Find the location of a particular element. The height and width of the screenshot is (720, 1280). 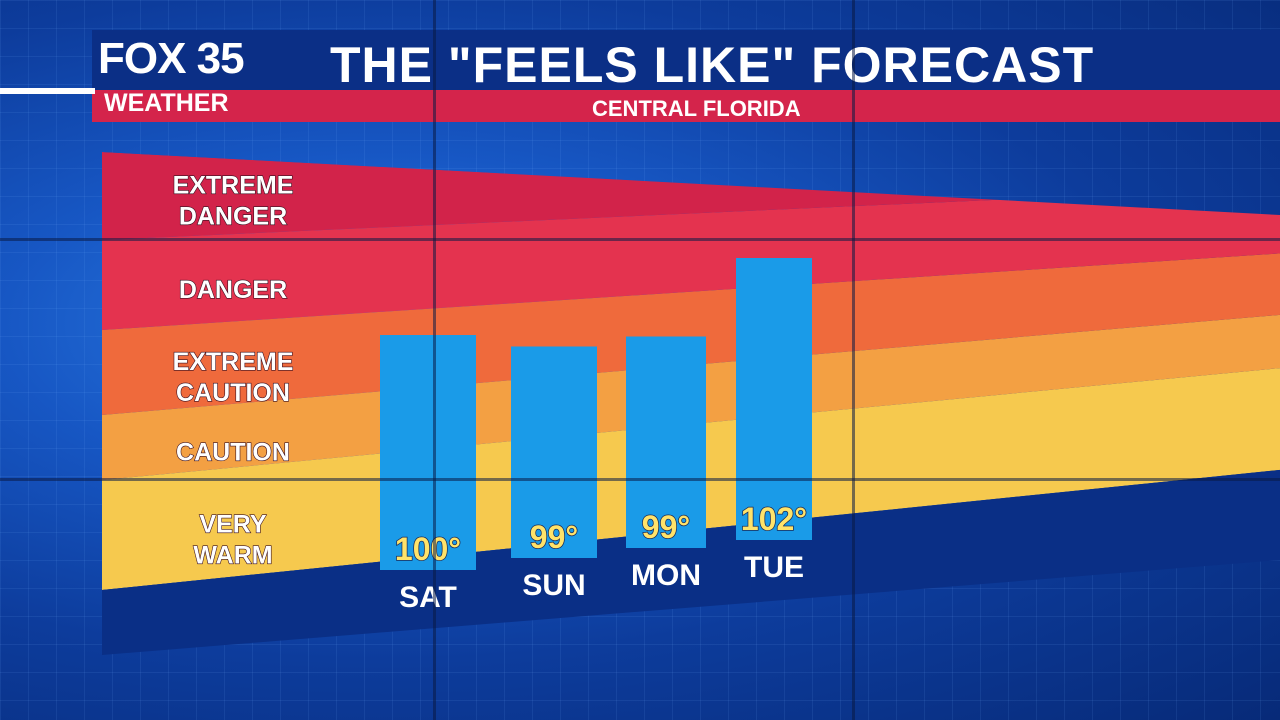

bar-mon is located at coordinates (666, 442).